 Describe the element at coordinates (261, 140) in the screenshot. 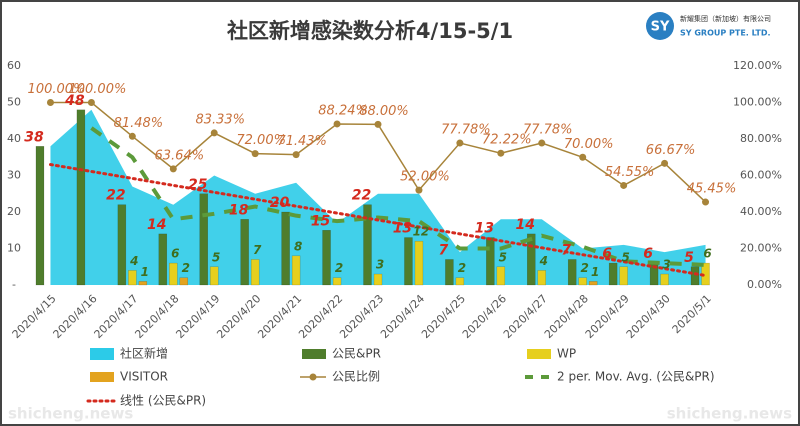

I see `ratio-label: 72.00%` at that location.